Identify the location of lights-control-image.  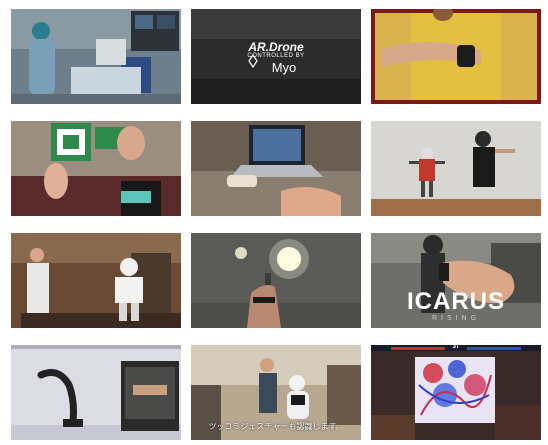
(276, 280).